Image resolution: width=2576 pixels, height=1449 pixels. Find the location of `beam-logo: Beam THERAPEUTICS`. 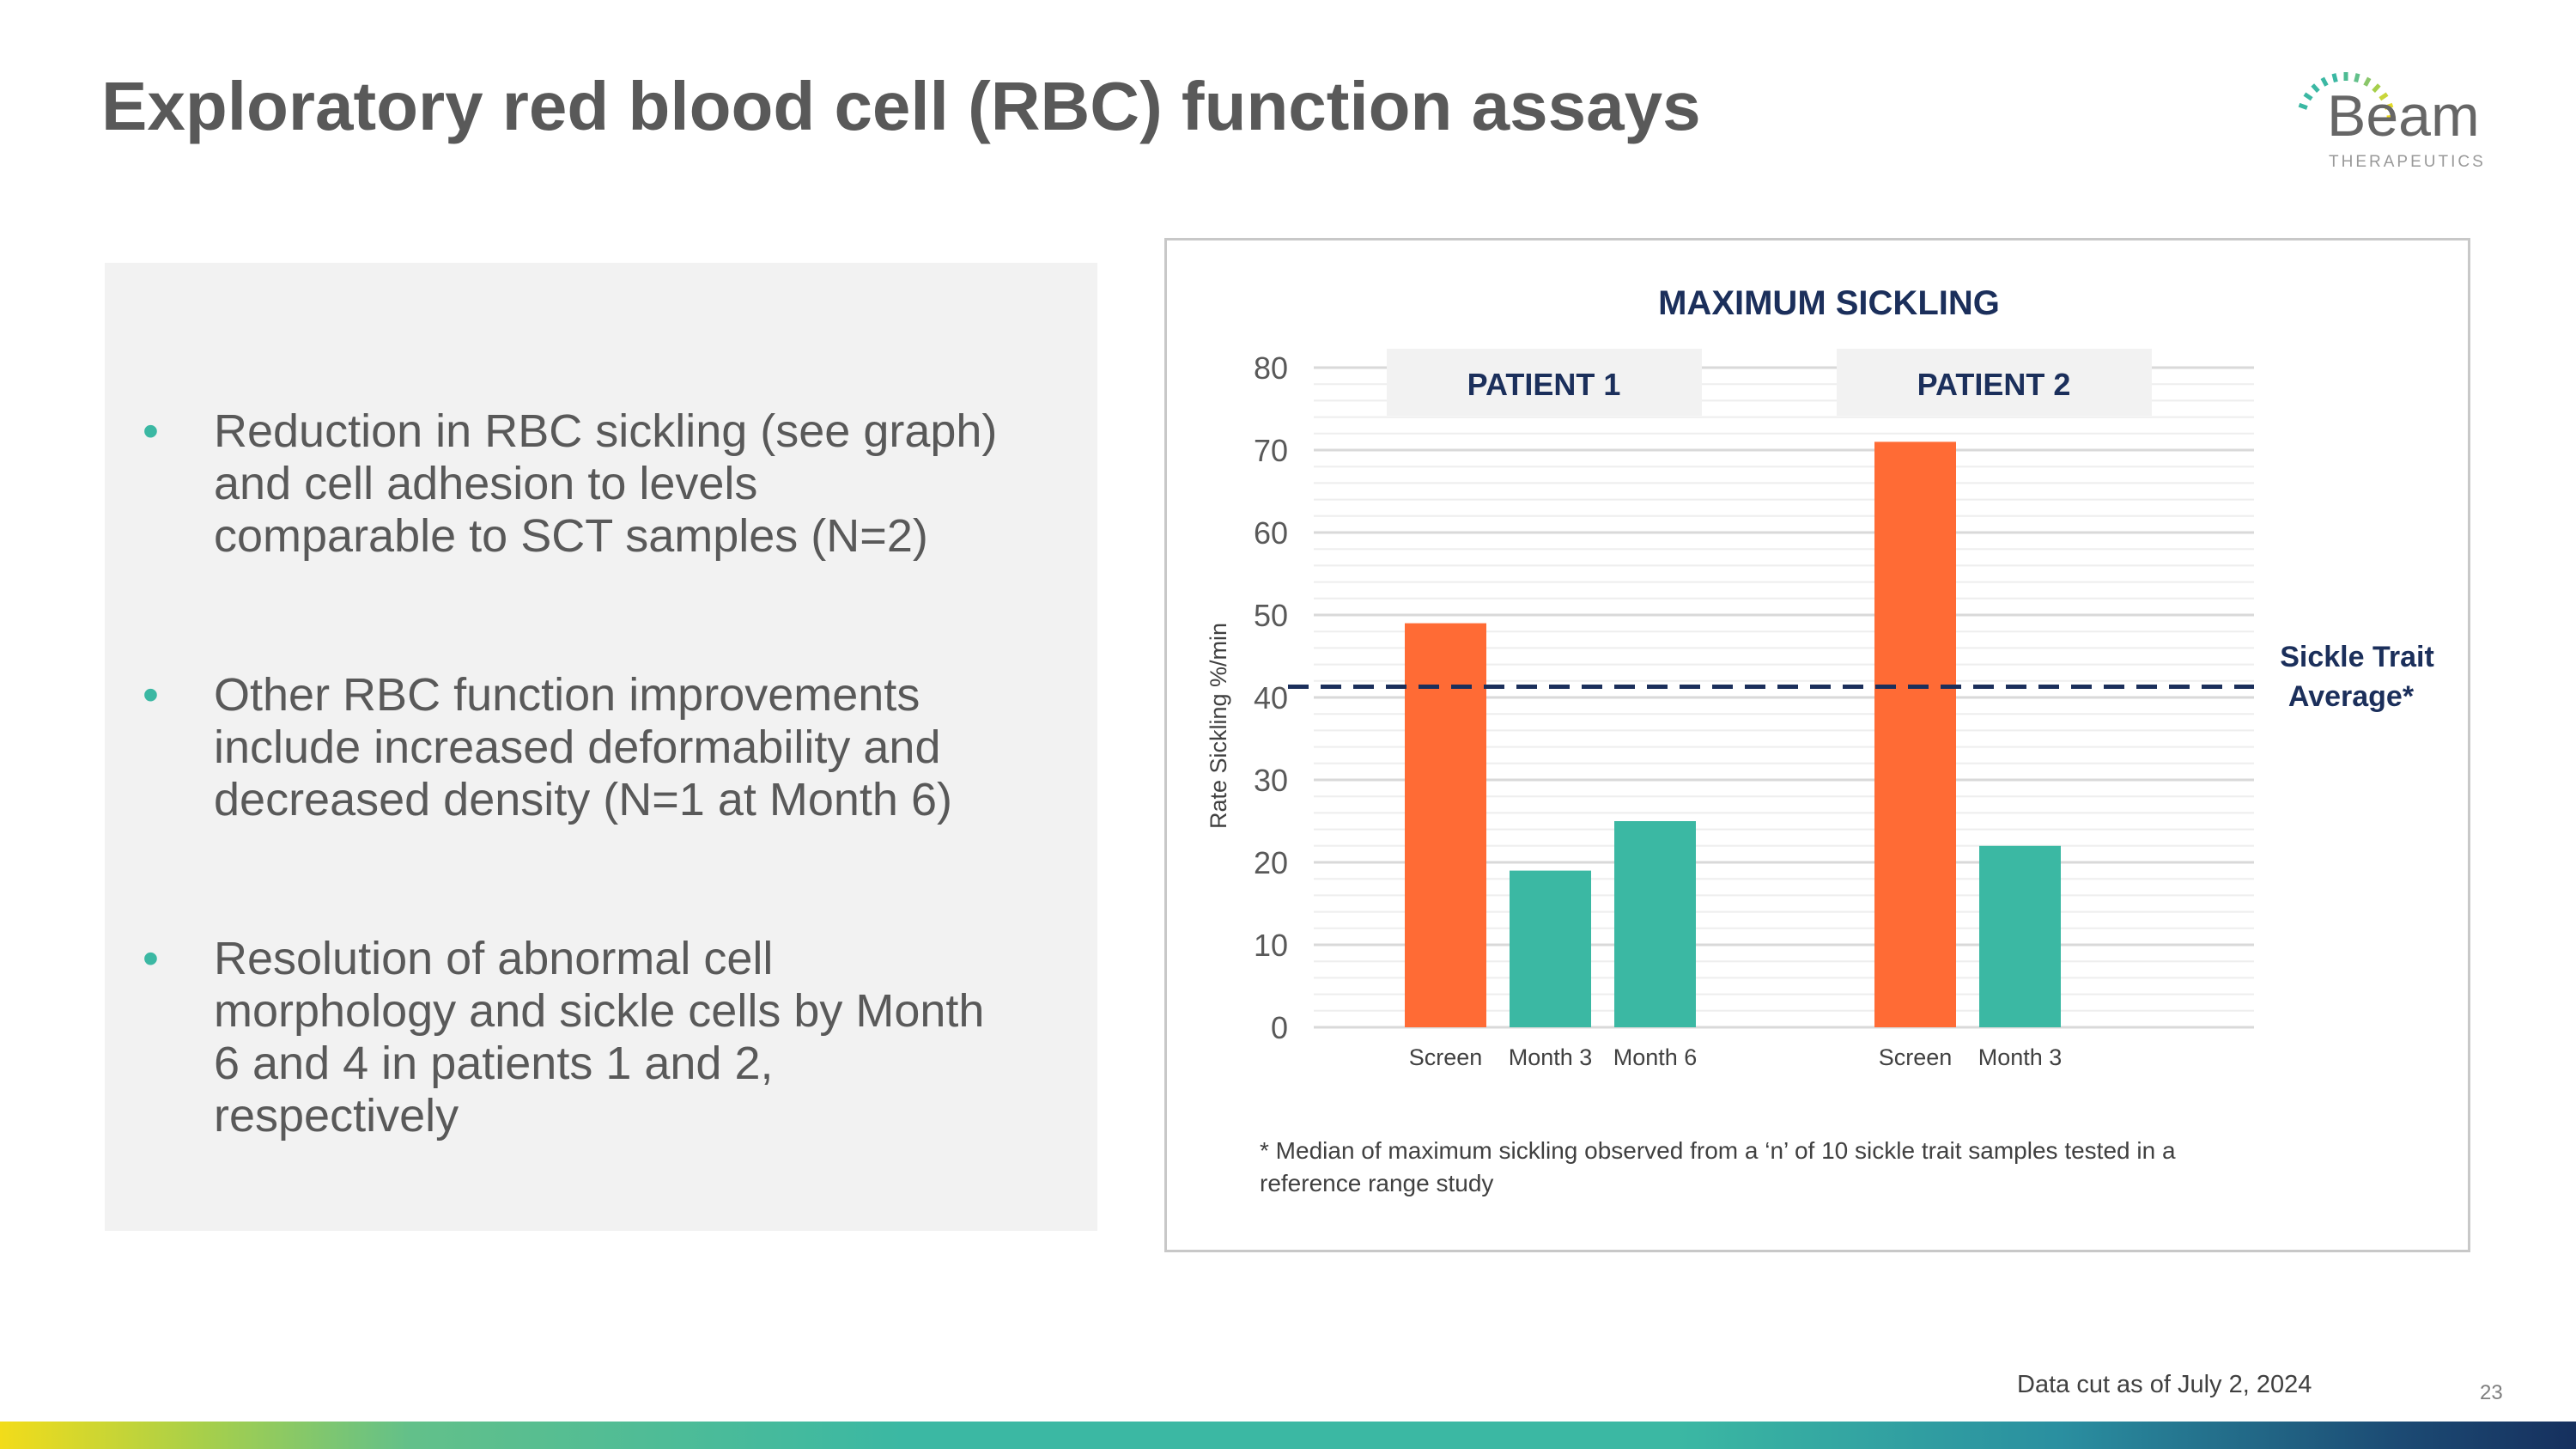

beam-logo: Beam THERAPEUTICS is located at coordinates (2392, 121).